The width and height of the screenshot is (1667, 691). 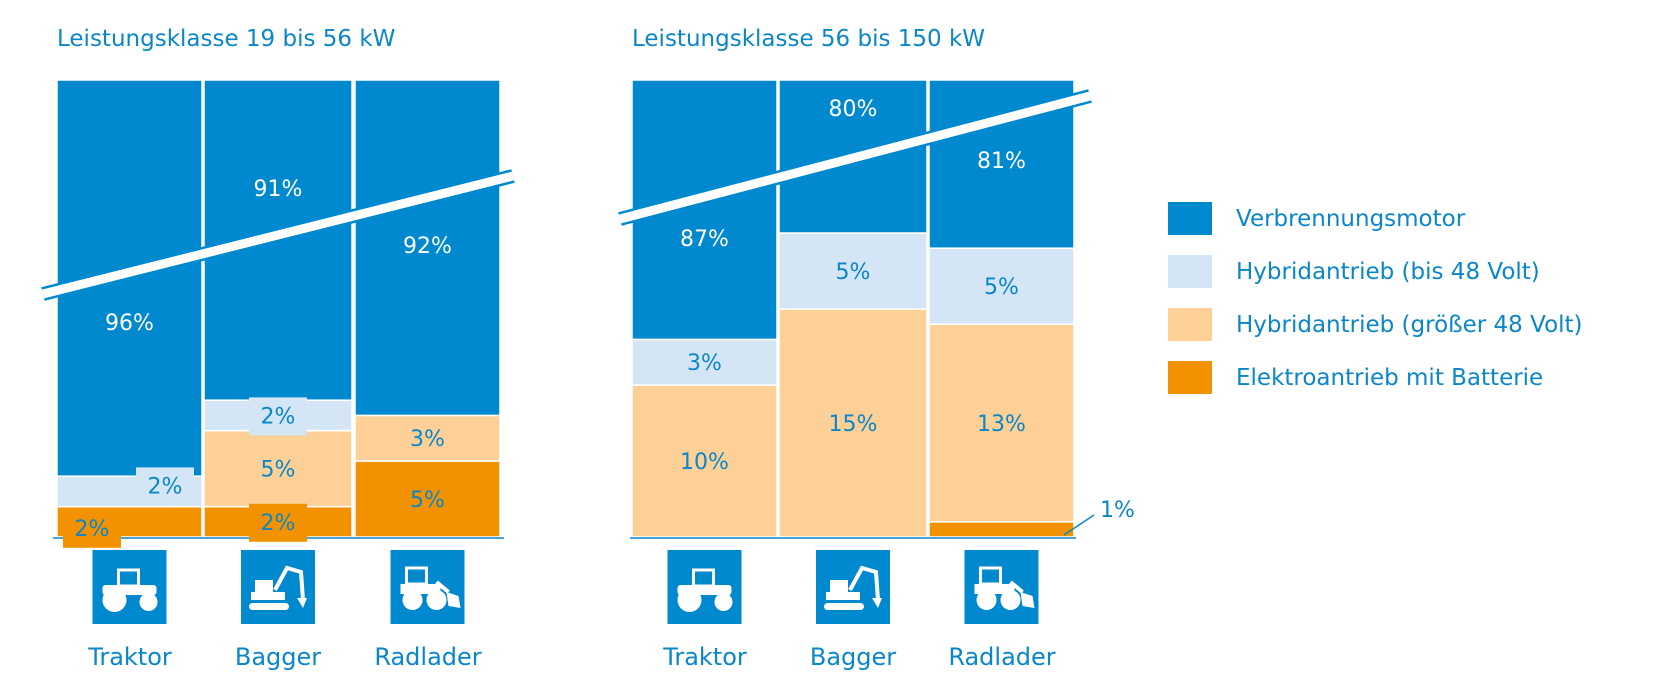 I want to click on leader-line, so click(x=1079, y=525).